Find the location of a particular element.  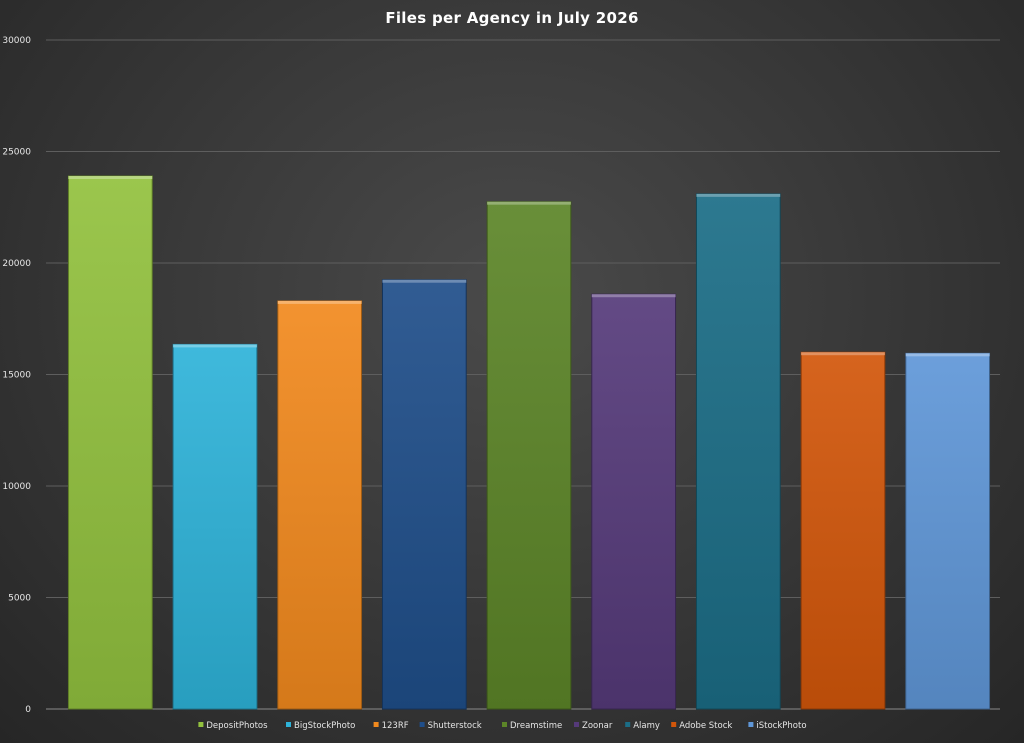

bar-istockphoto is located at coordinates (948, 531).